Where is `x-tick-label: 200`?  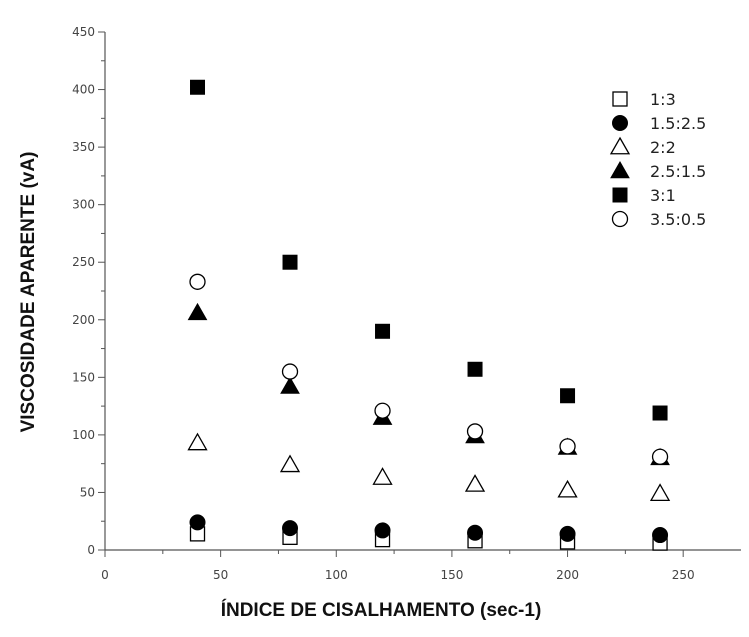 x-tick-label: 200 is located at coordinates (567, 575).